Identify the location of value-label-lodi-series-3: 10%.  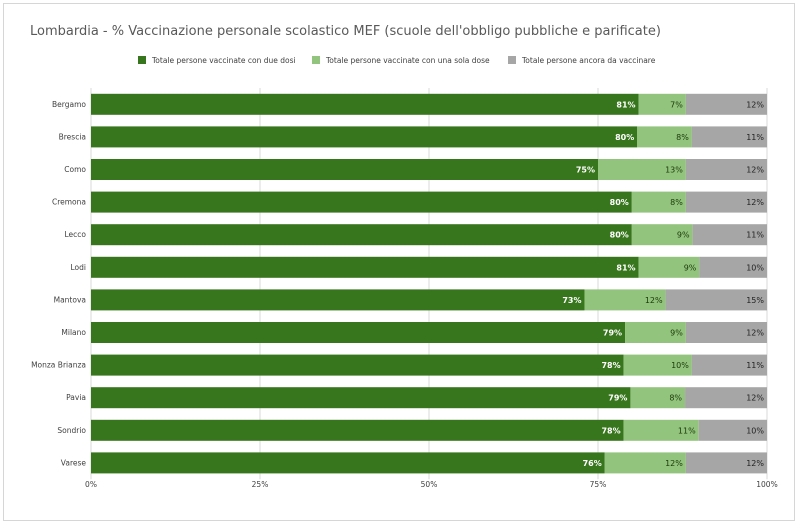
(755, 267).